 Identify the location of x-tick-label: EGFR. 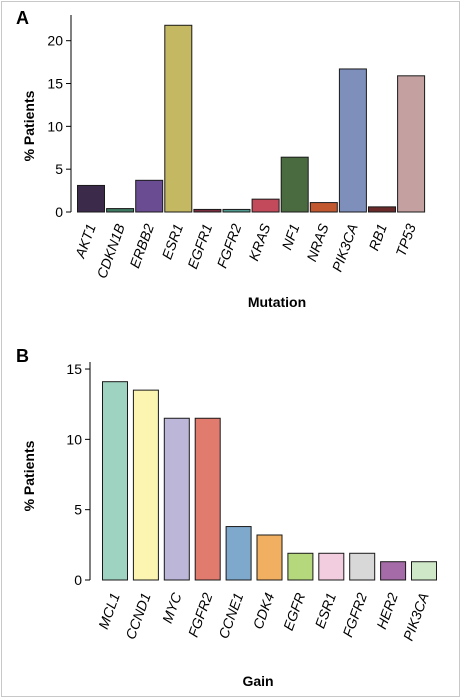
(294, 612).